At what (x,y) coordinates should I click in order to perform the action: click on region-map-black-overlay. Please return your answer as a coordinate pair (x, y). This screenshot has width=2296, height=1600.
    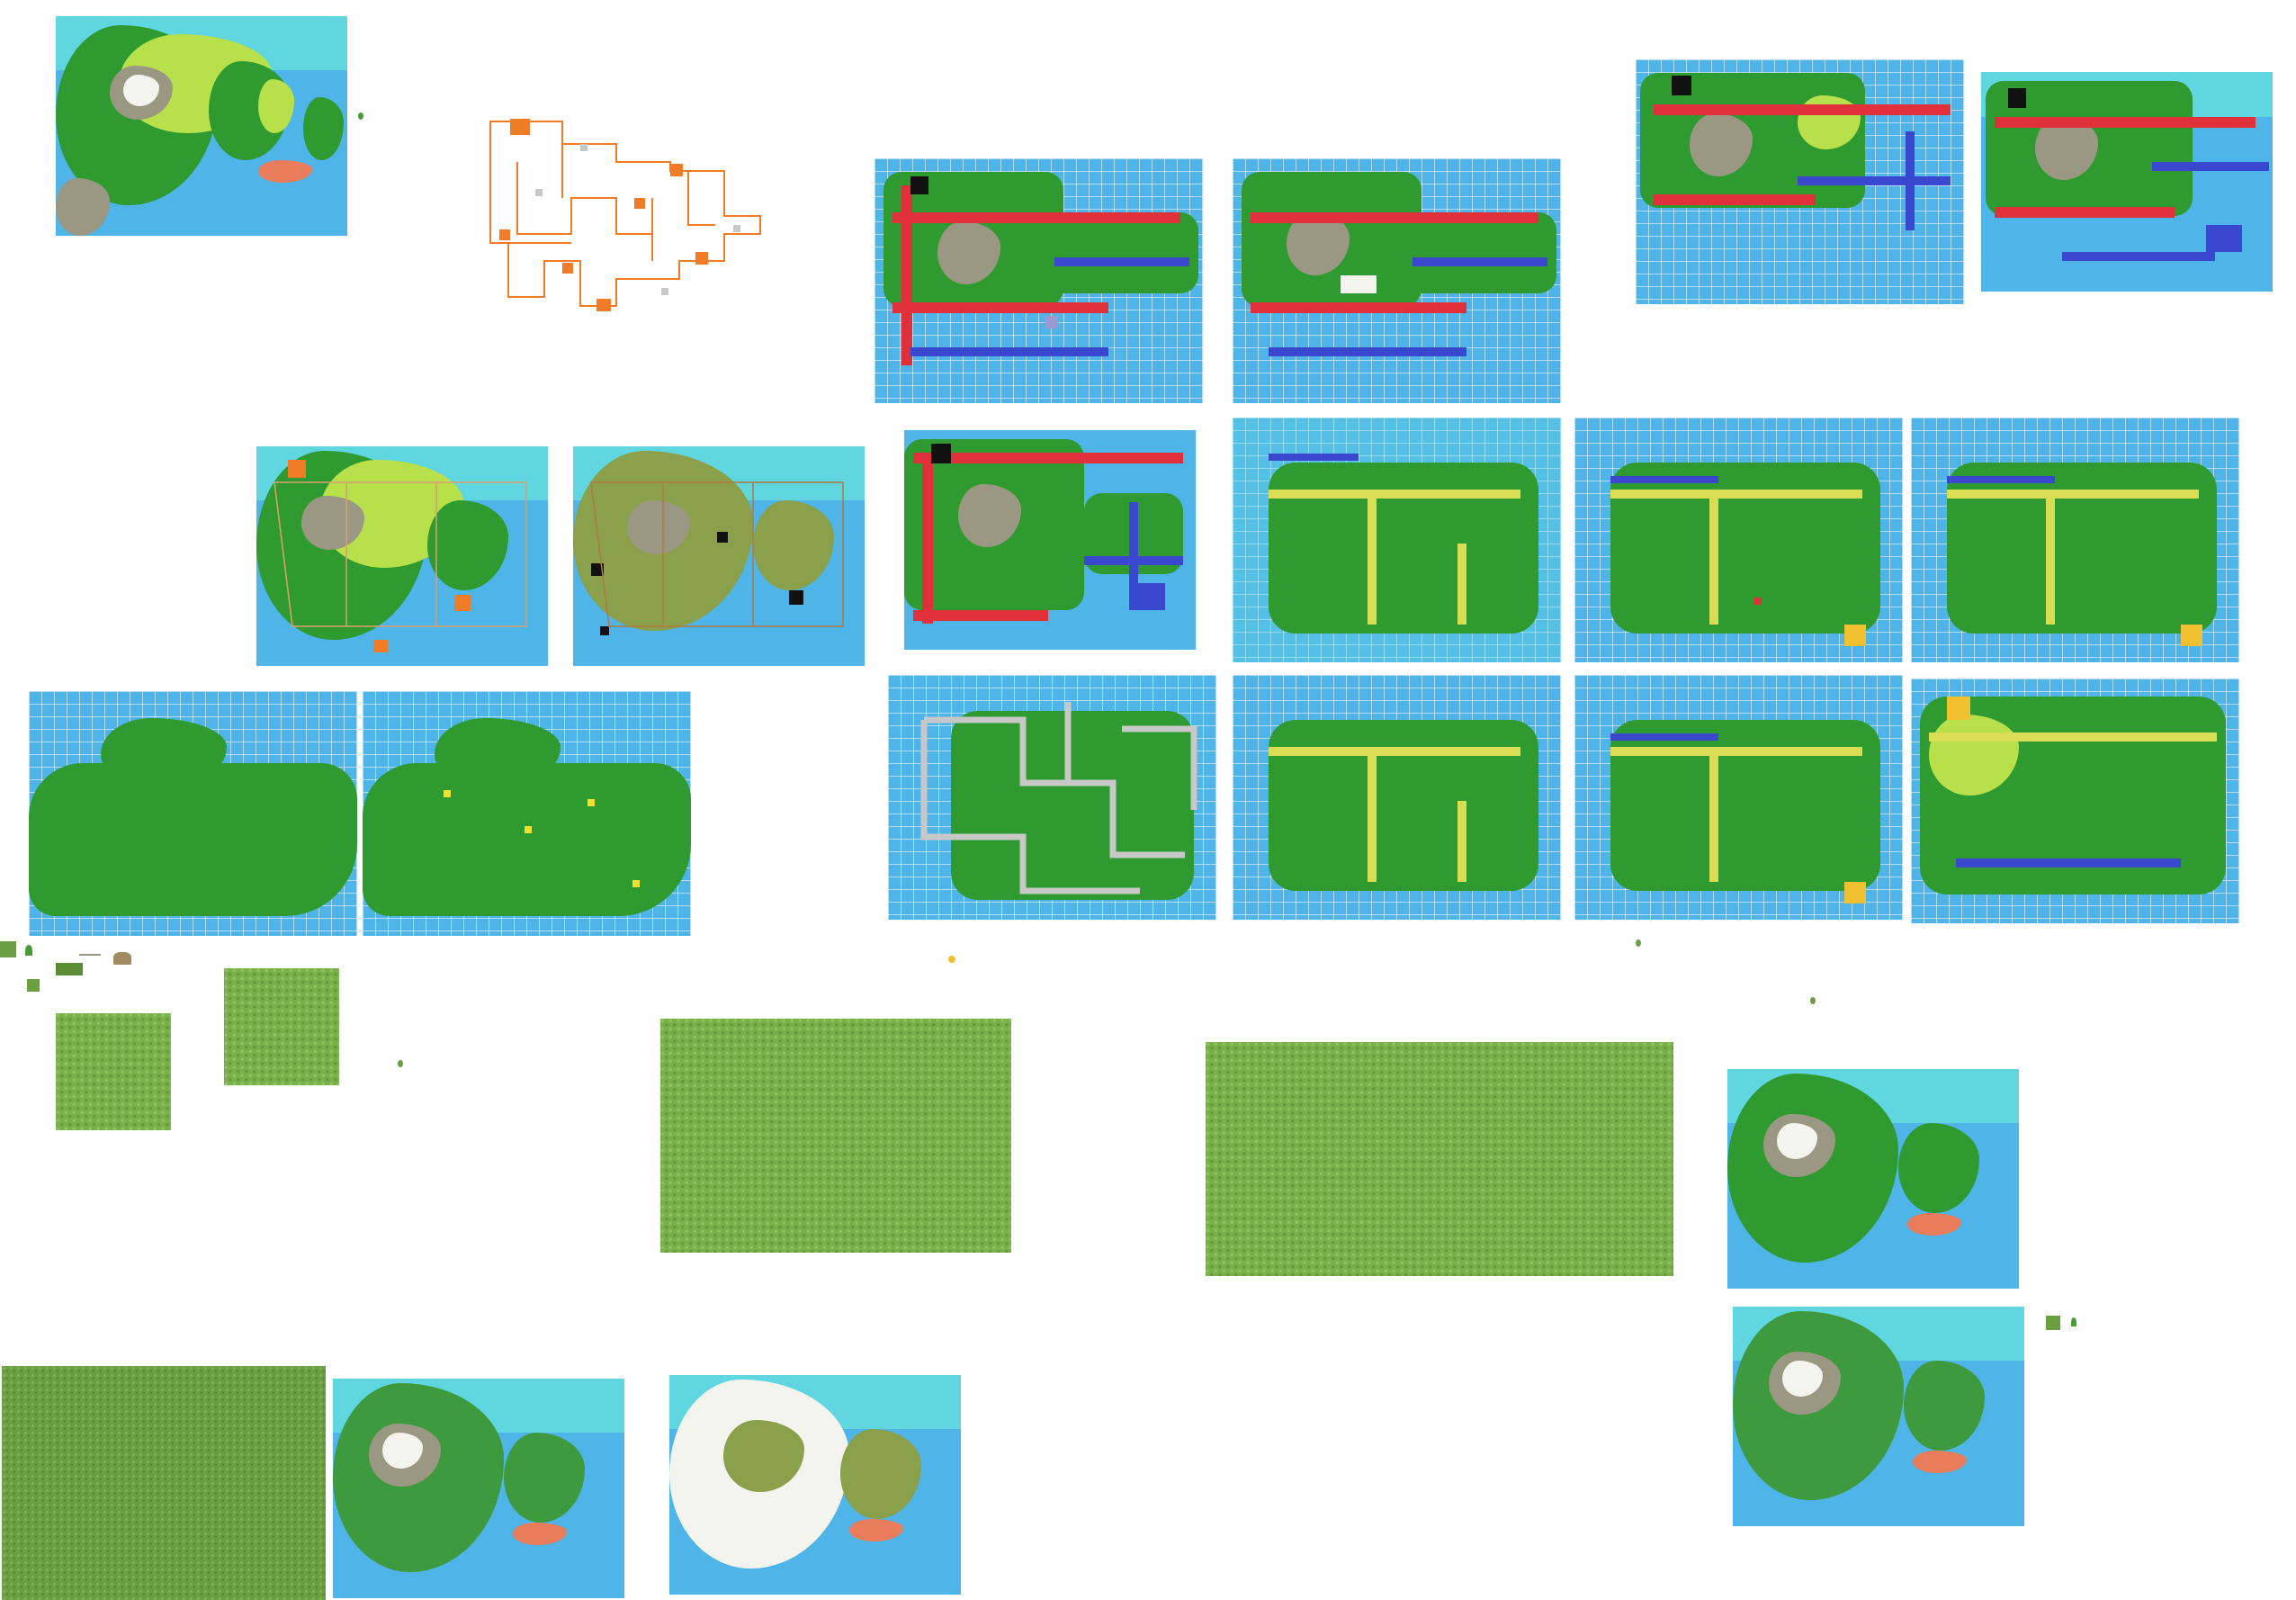
    Looking at the image, I should click on (719, 556).